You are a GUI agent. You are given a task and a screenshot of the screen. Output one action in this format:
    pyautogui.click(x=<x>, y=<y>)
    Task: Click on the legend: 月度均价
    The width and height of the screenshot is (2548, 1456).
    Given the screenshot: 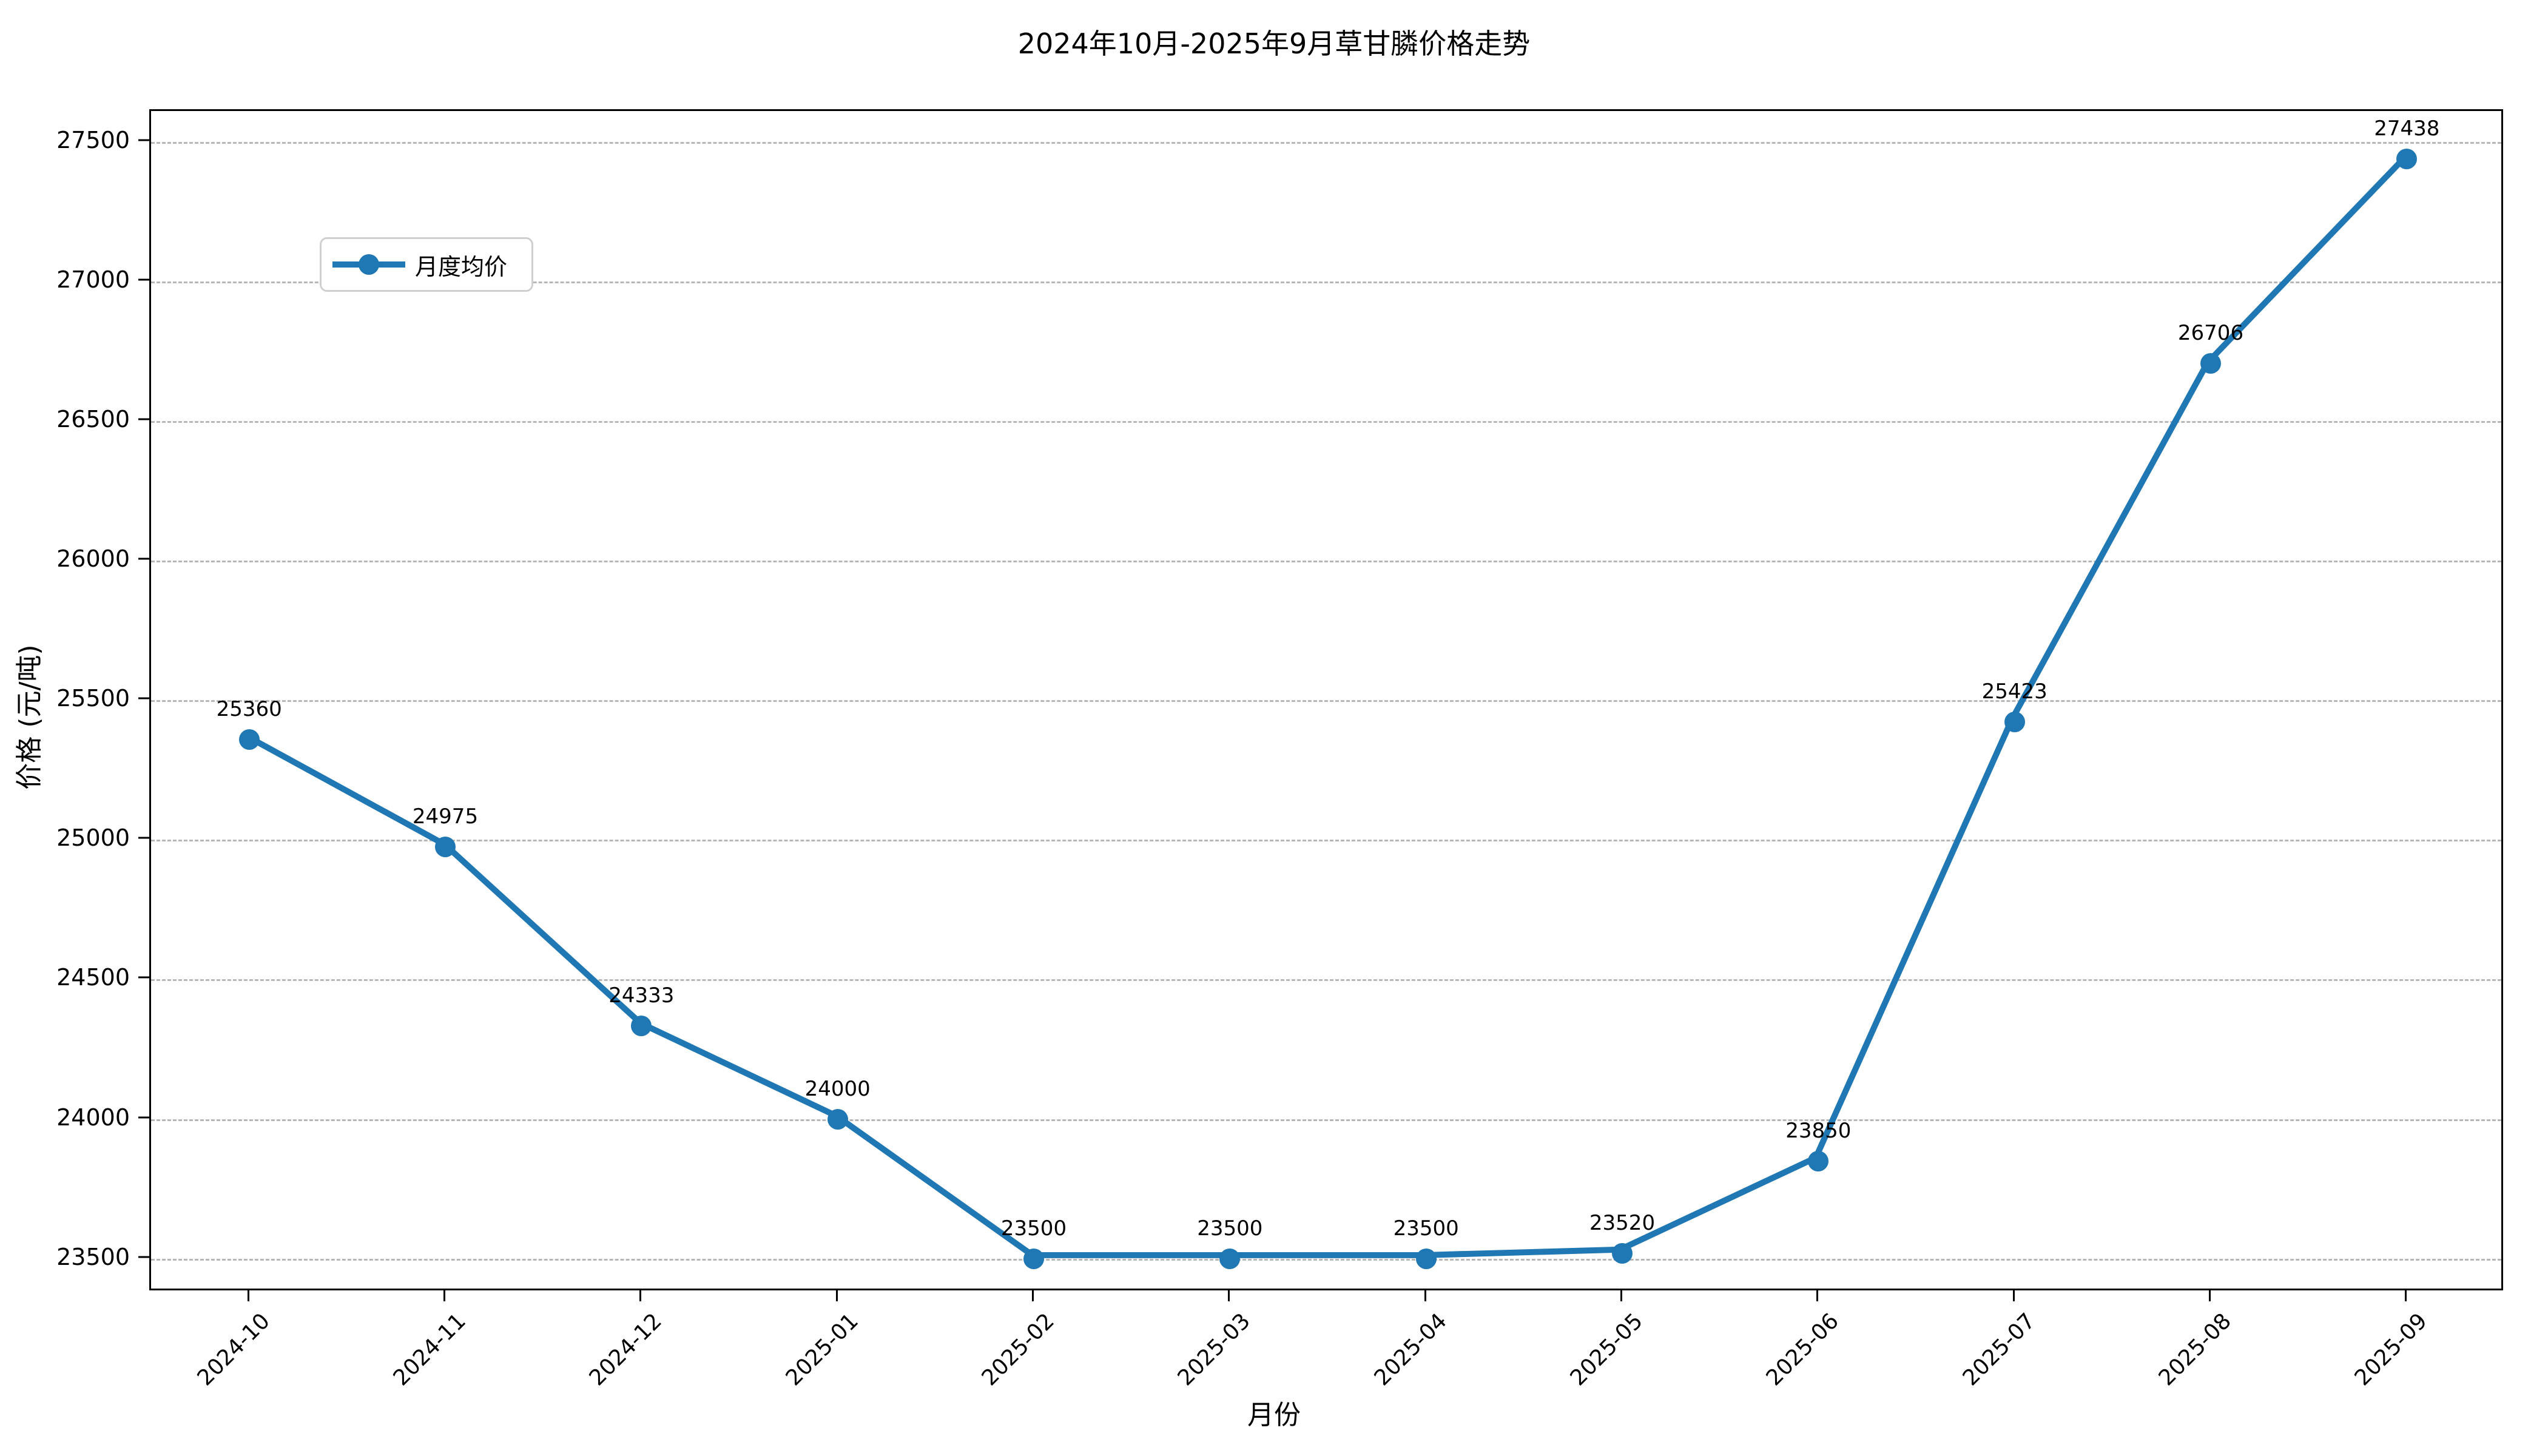 What is the action you would take?
    pyautogui.click(x=426, y=264)
    